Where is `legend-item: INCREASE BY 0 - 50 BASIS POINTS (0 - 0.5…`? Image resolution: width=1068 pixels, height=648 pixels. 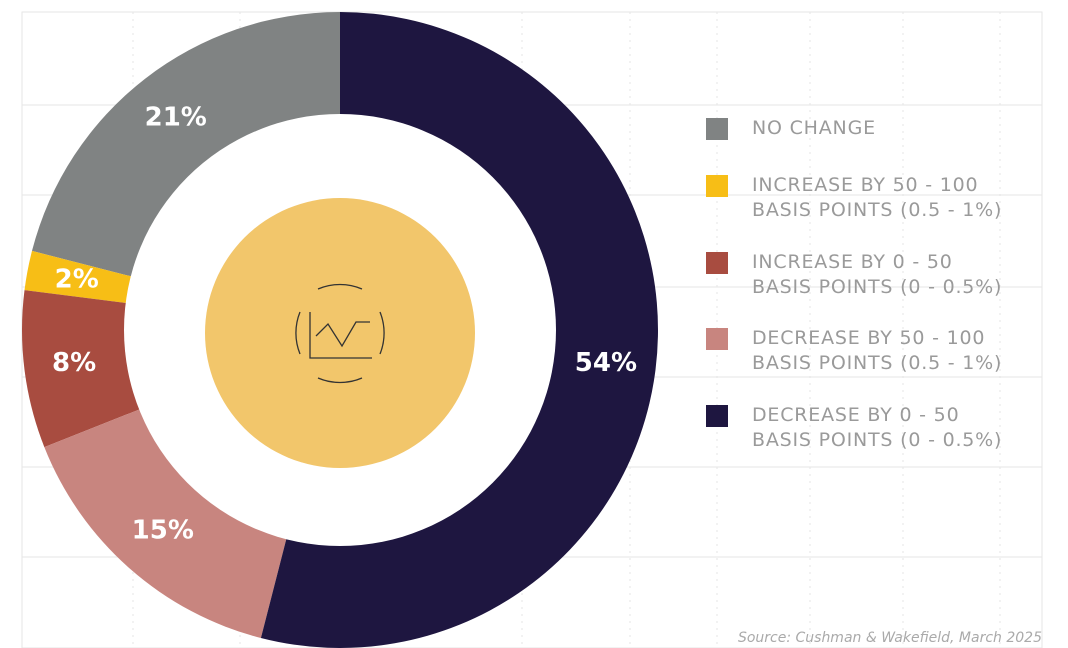 legend-item: INCREASE BY 0 - 50 BASIS POINTS (0 - 0.5… is located at coordinates (854, 275).